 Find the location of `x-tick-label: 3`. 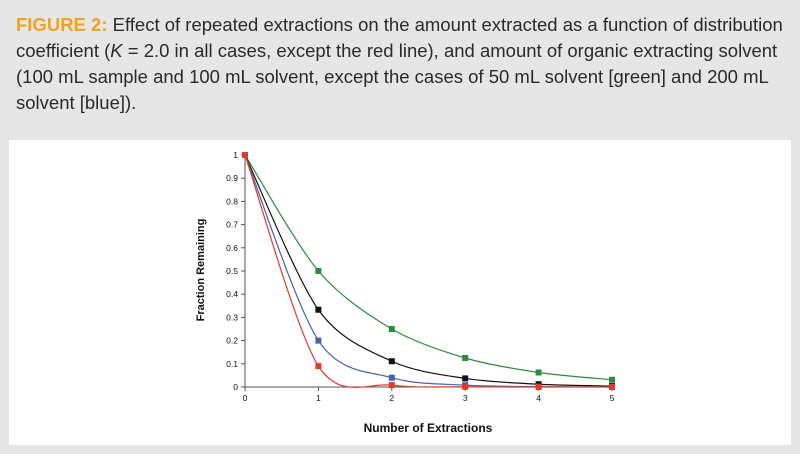

x-tick-label: 3 is located at coordinates (465, 398).